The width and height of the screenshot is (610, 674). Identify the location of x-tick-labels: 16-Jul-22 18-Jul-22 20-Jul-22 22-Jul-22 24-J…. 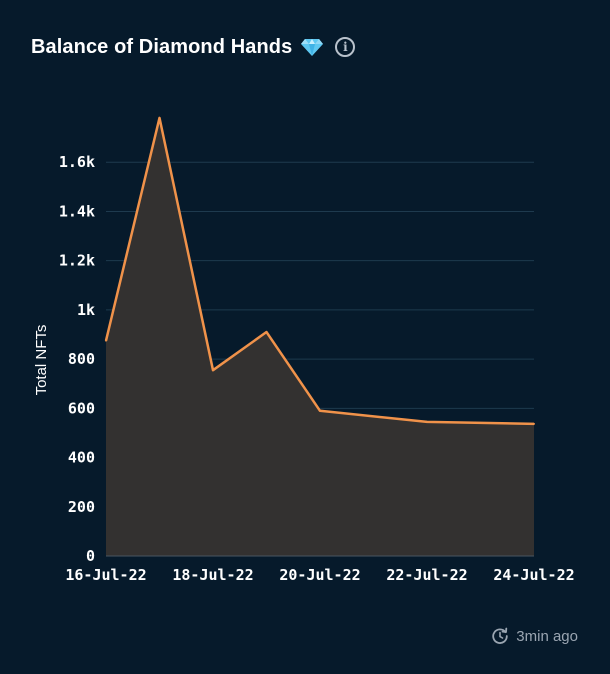
(319, 575).